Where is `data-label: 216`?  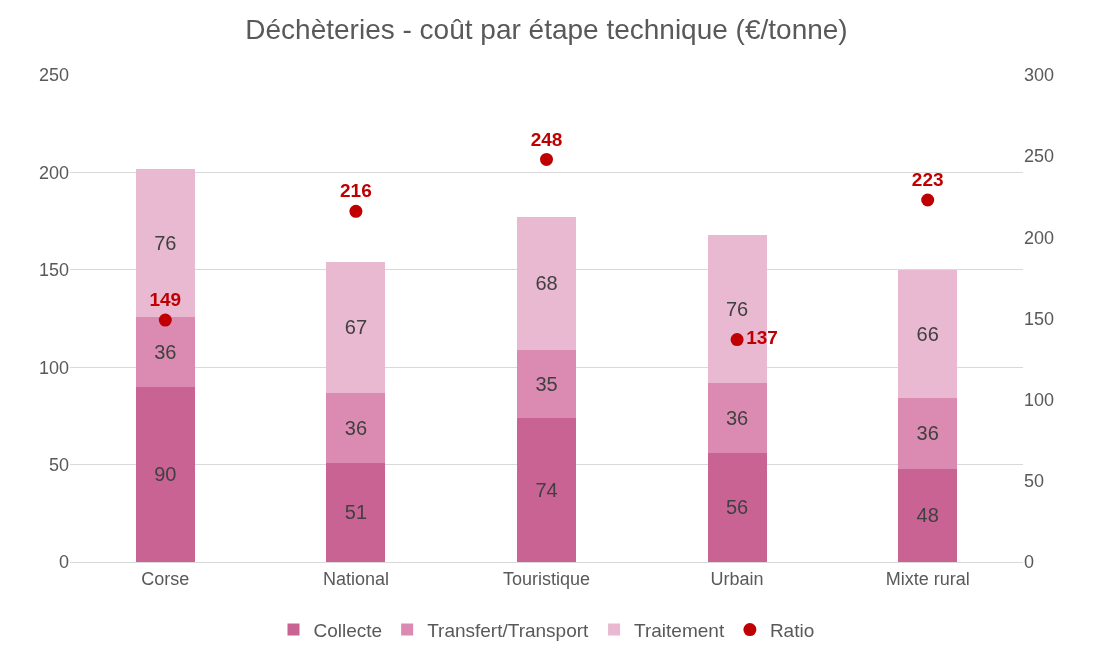 data-label: 216 is located at coordinates (356, 191).